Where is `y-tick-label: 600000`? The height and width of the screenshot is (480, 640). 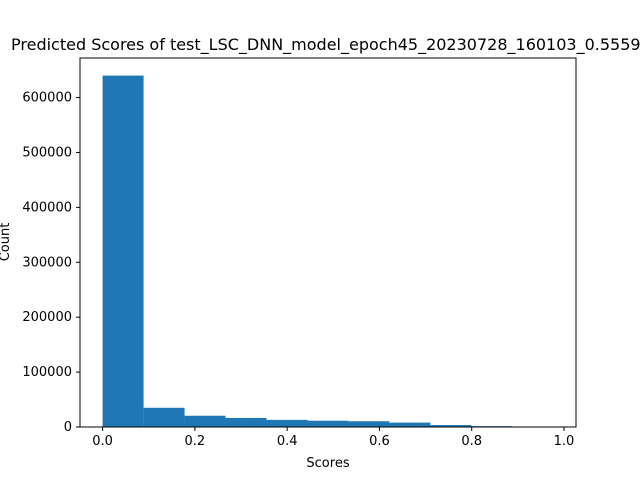
y-tick-label: 600000 is located at coordinates (47, 98).